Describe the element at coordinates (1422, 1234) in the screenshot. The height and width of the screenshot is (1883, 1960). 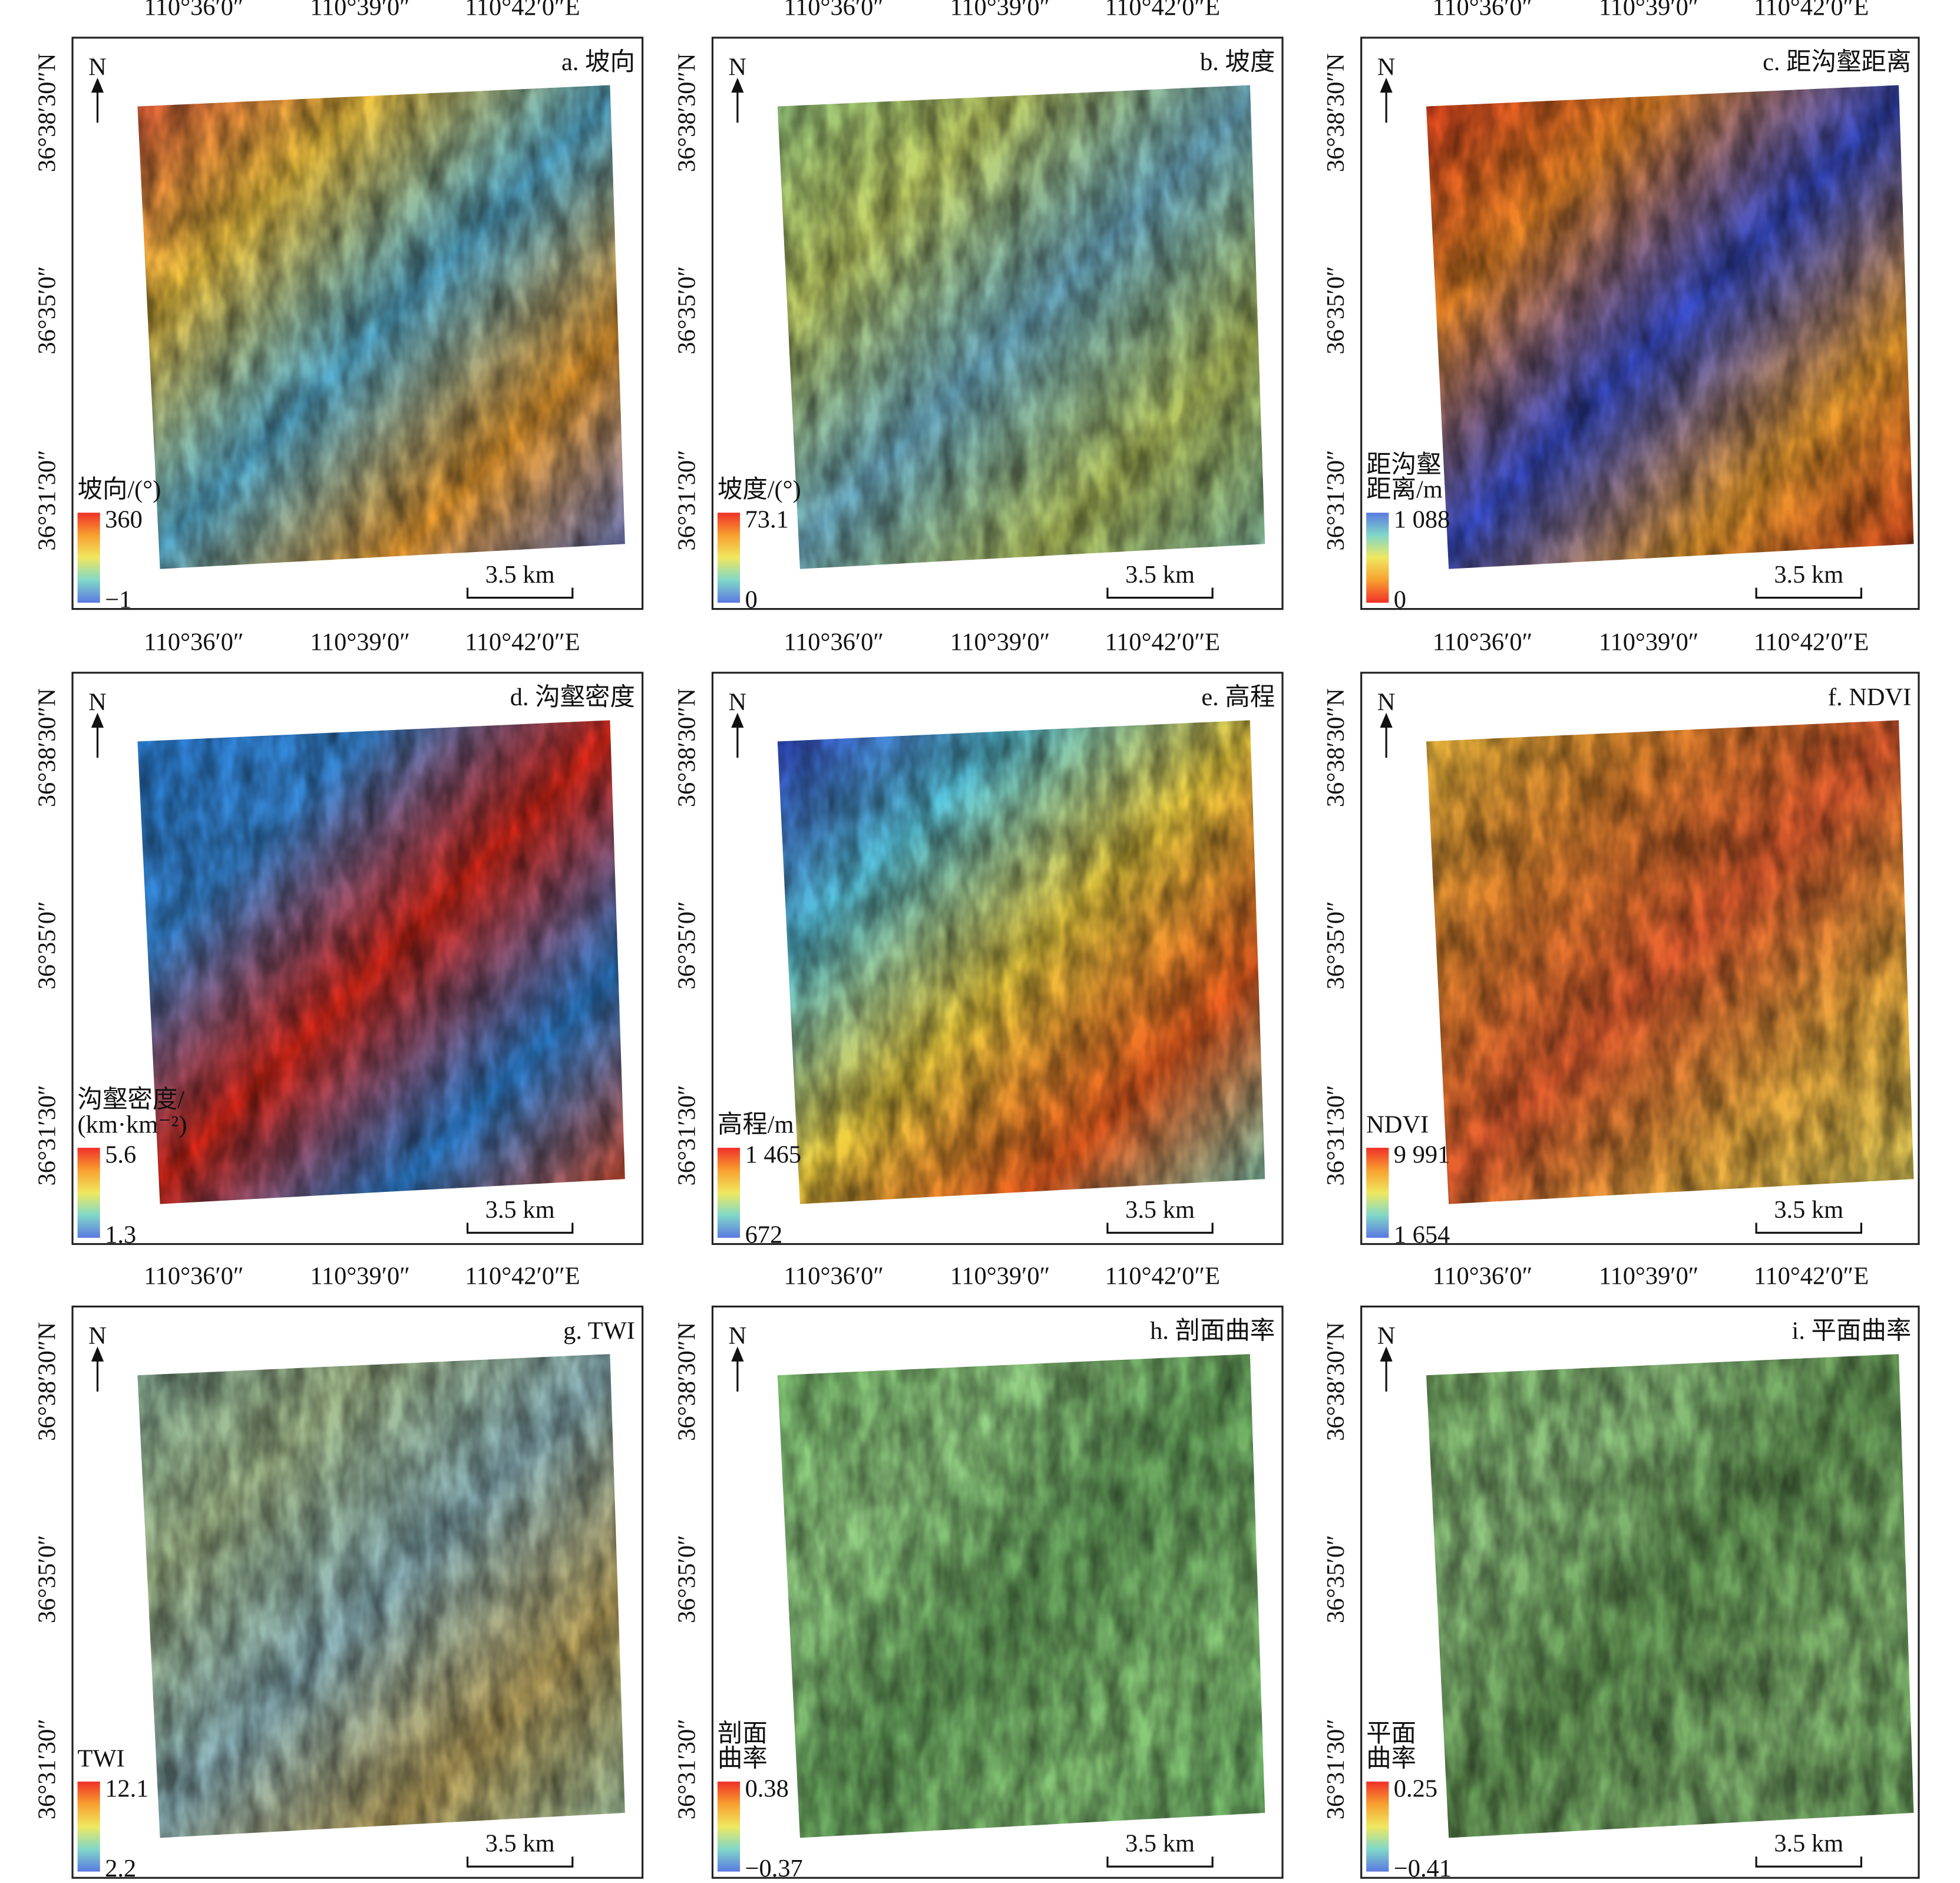
I see `legend-min: 1 654` at that location.